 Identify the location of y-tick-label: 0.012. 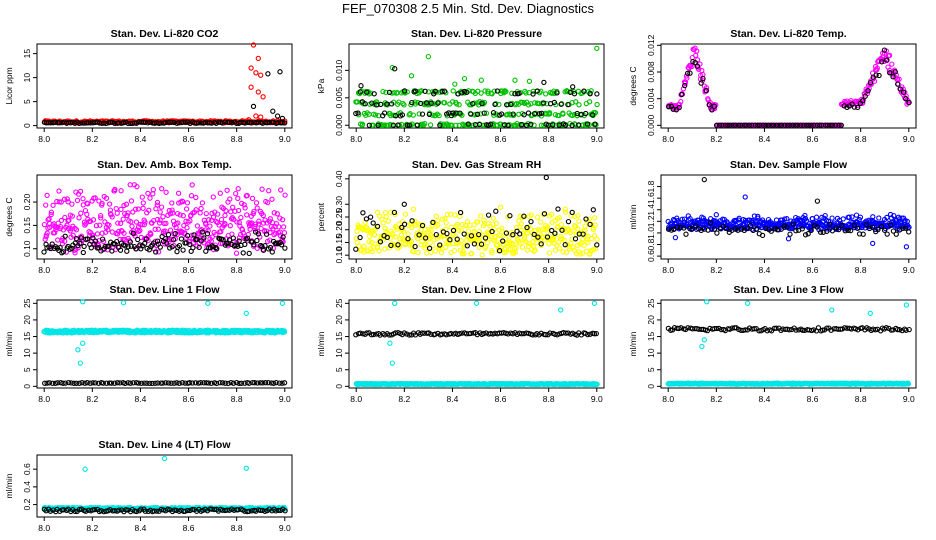
(651, 45).